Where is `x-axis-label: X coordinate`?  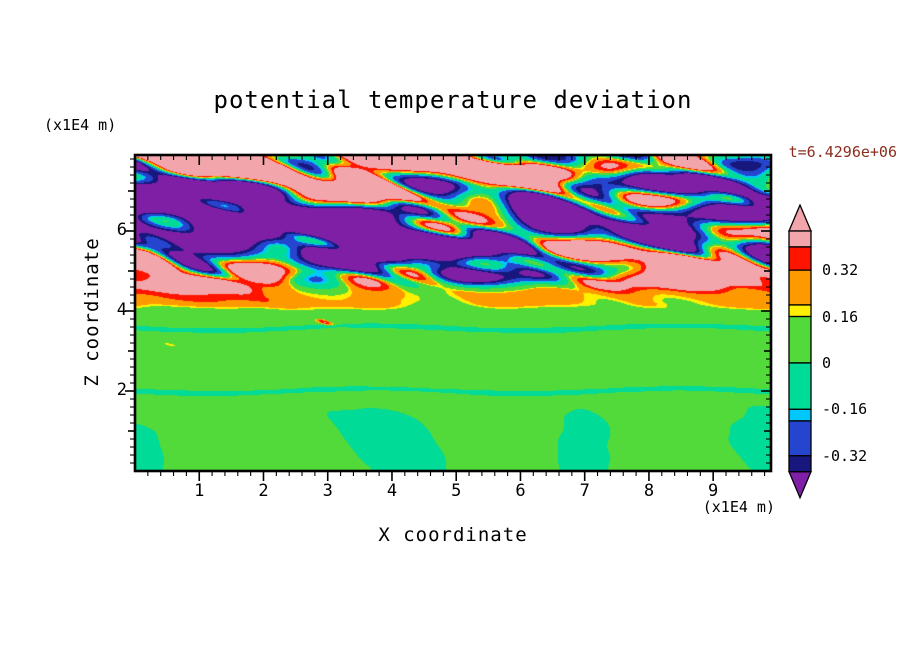 x-axis-label: X coordinate is located at coordinates (453, 535).